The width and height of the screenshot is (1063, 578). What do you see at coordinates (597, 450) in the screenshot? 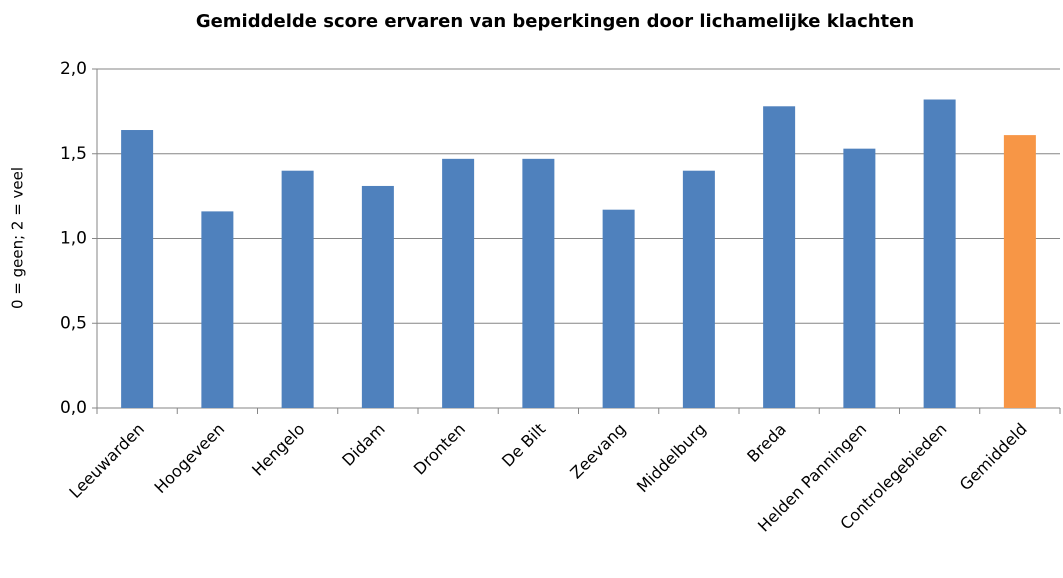
I see `x-tick-label: Zeevang` at bounding box center [597, 450].